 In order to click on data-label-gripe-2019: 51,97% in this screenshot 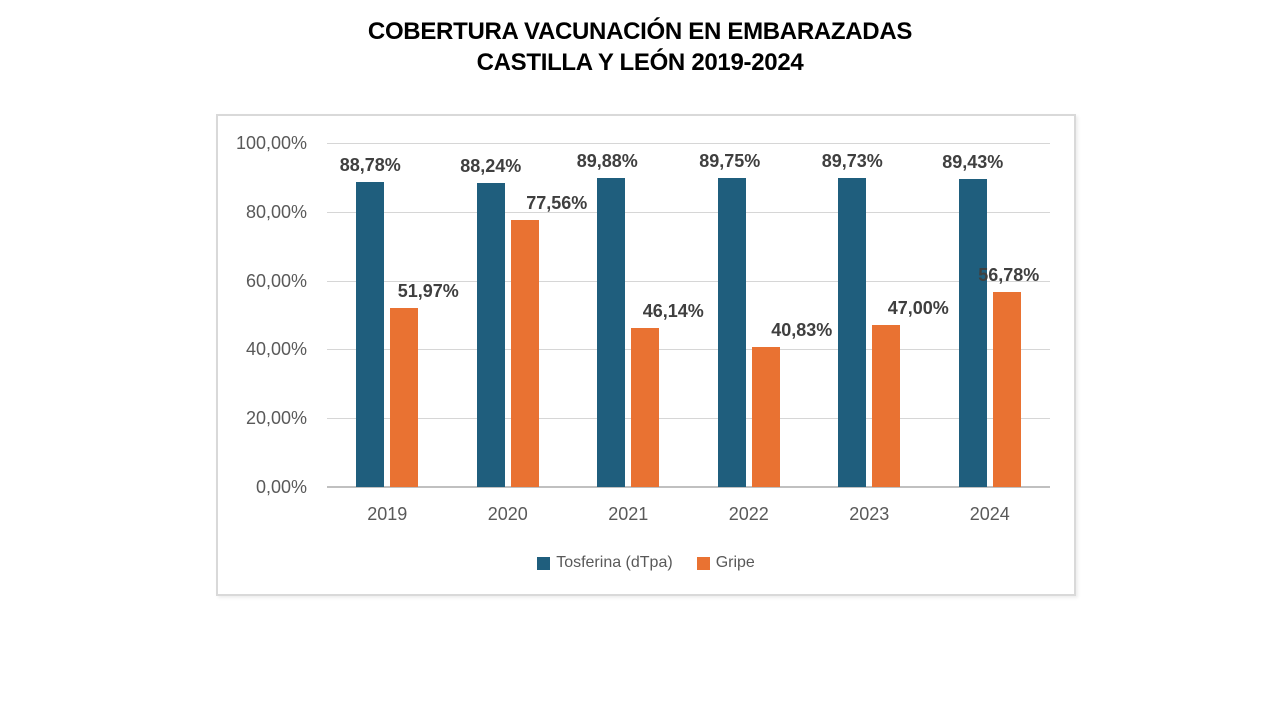, I will do `click(428, 291)`.